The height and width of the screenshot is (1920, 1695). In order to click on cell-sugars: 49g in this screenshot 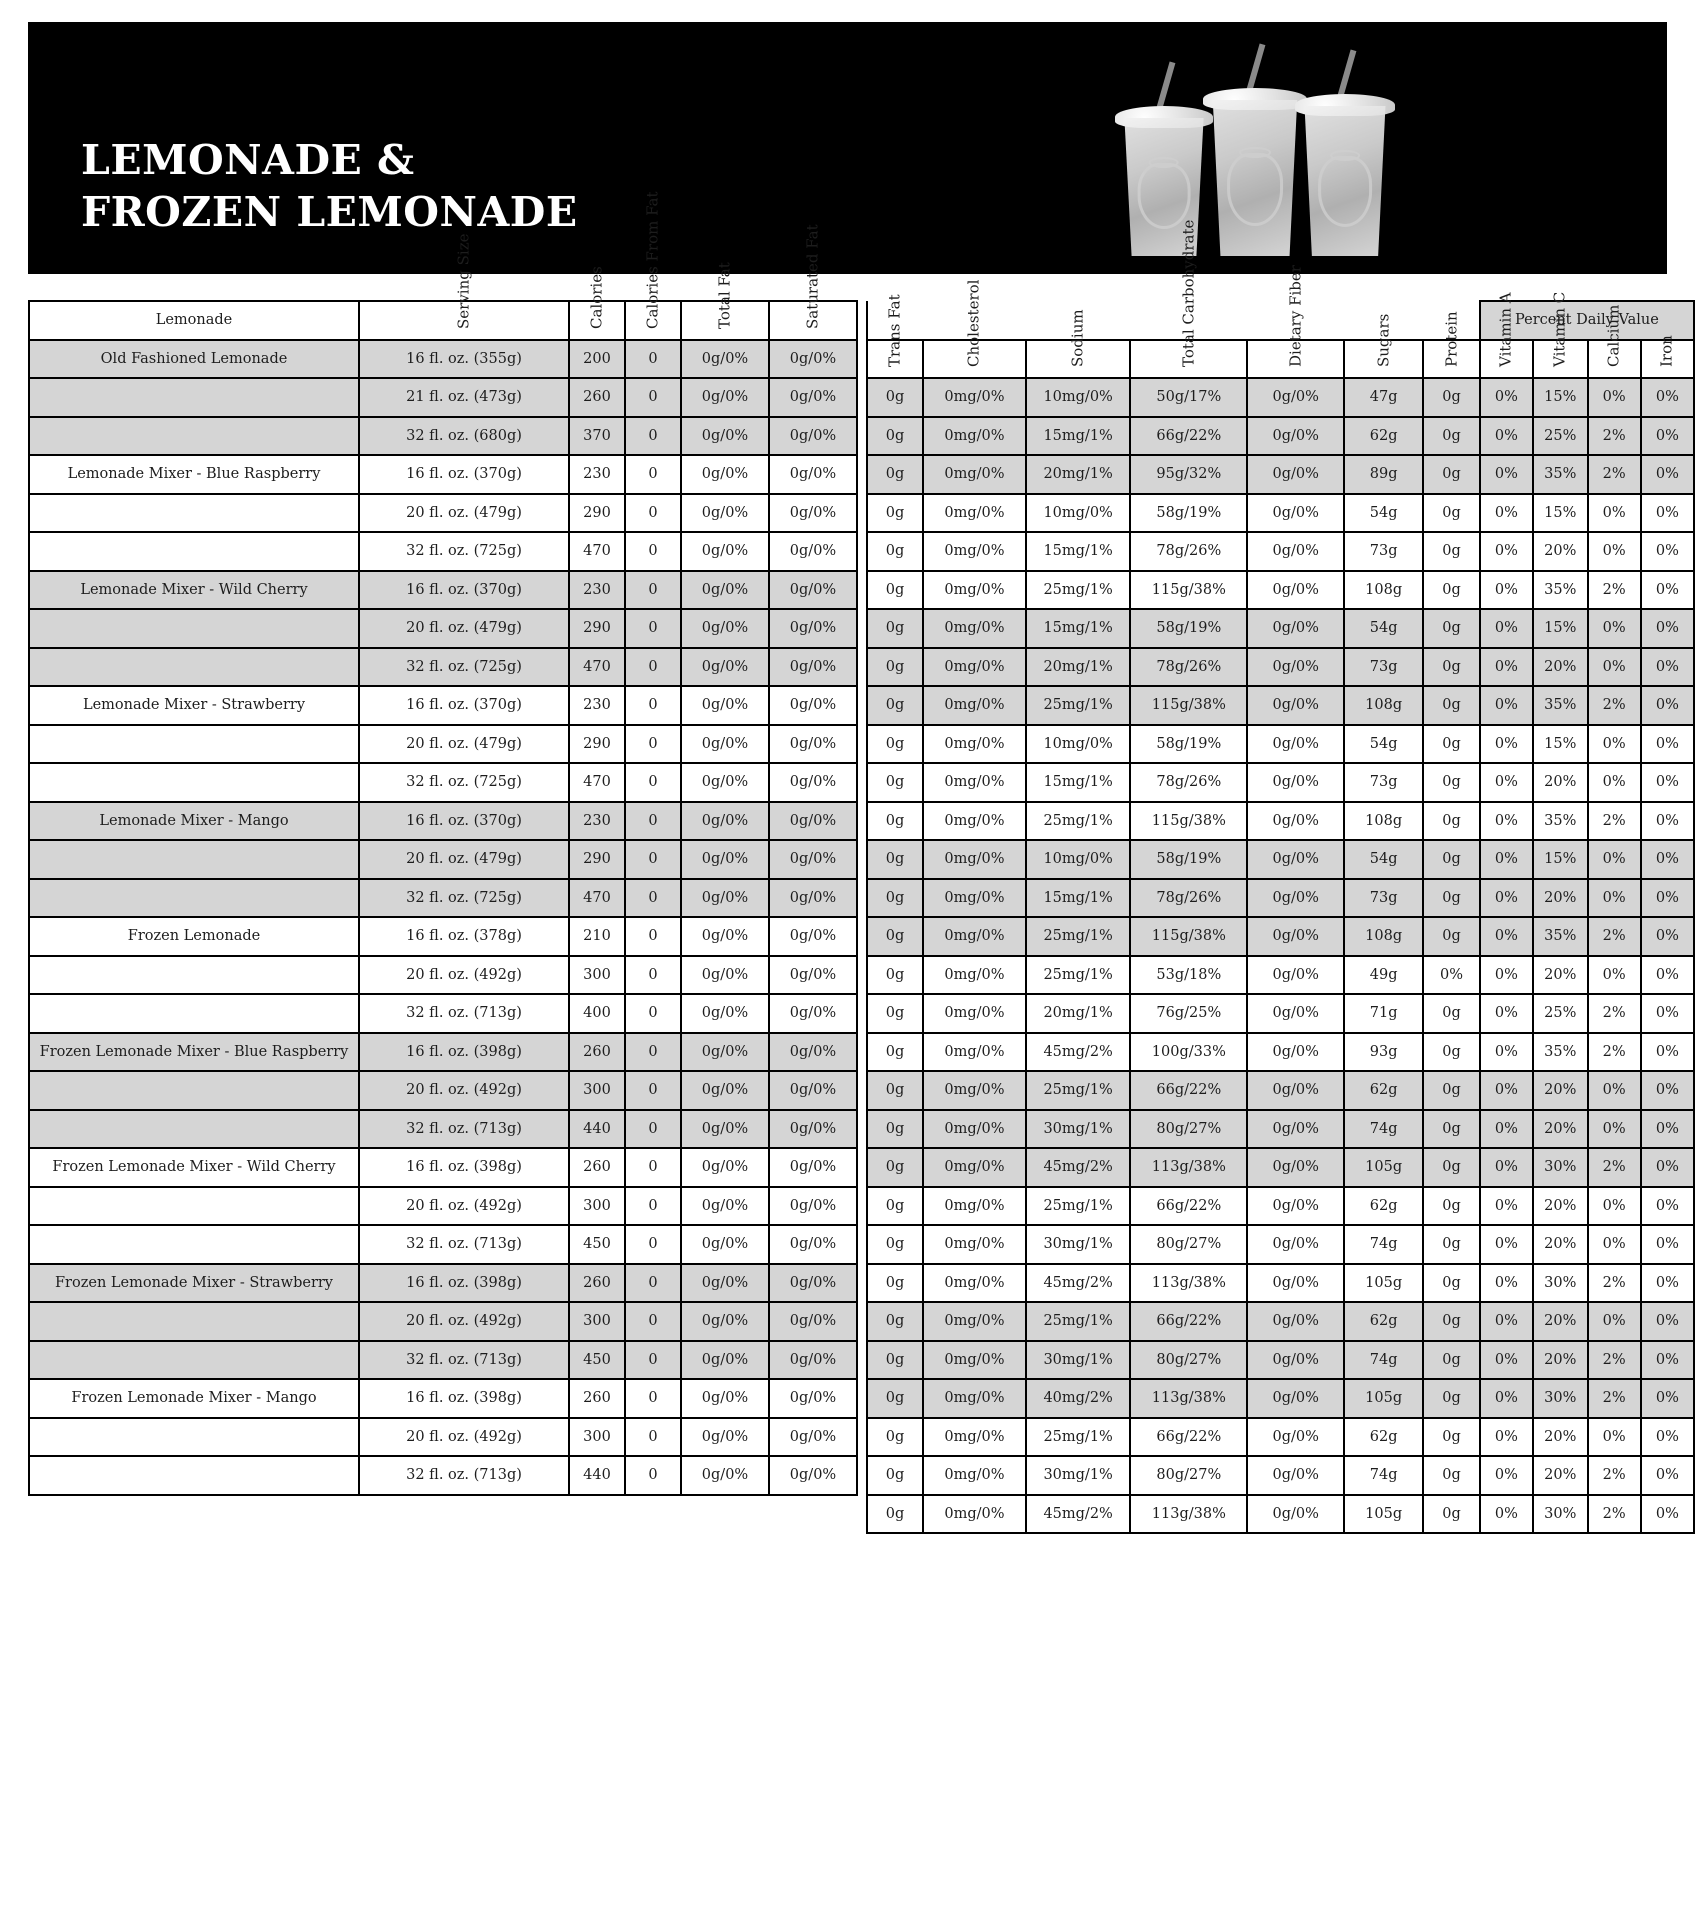, I will do `click(1384, 974)`.